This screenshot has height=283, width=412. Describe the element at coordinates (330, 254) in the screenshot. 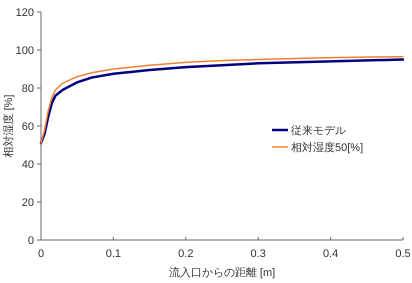

I see `x-tick-label: 0.4` at that location.